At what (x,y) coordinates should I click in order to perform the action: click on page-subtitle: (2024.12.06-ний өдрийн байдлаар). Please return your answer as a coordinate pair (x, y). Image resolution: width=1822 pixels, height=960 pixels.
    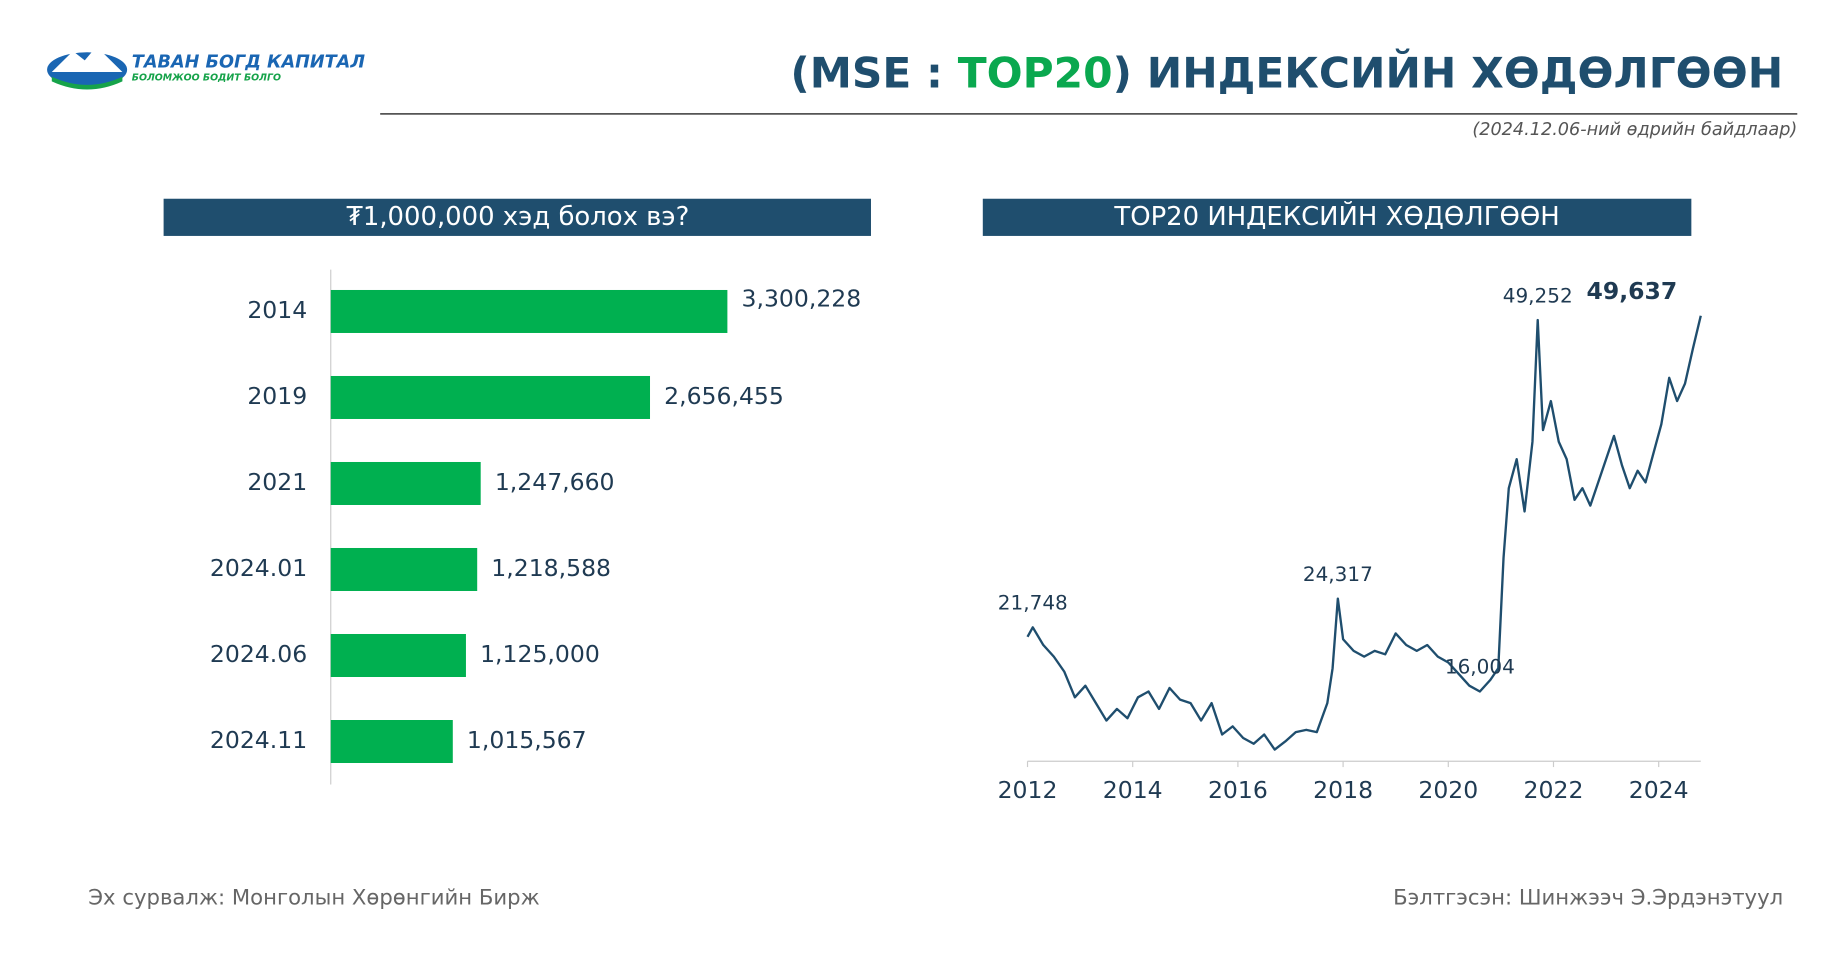
    Looking at the image, I should click on (1634, 130).